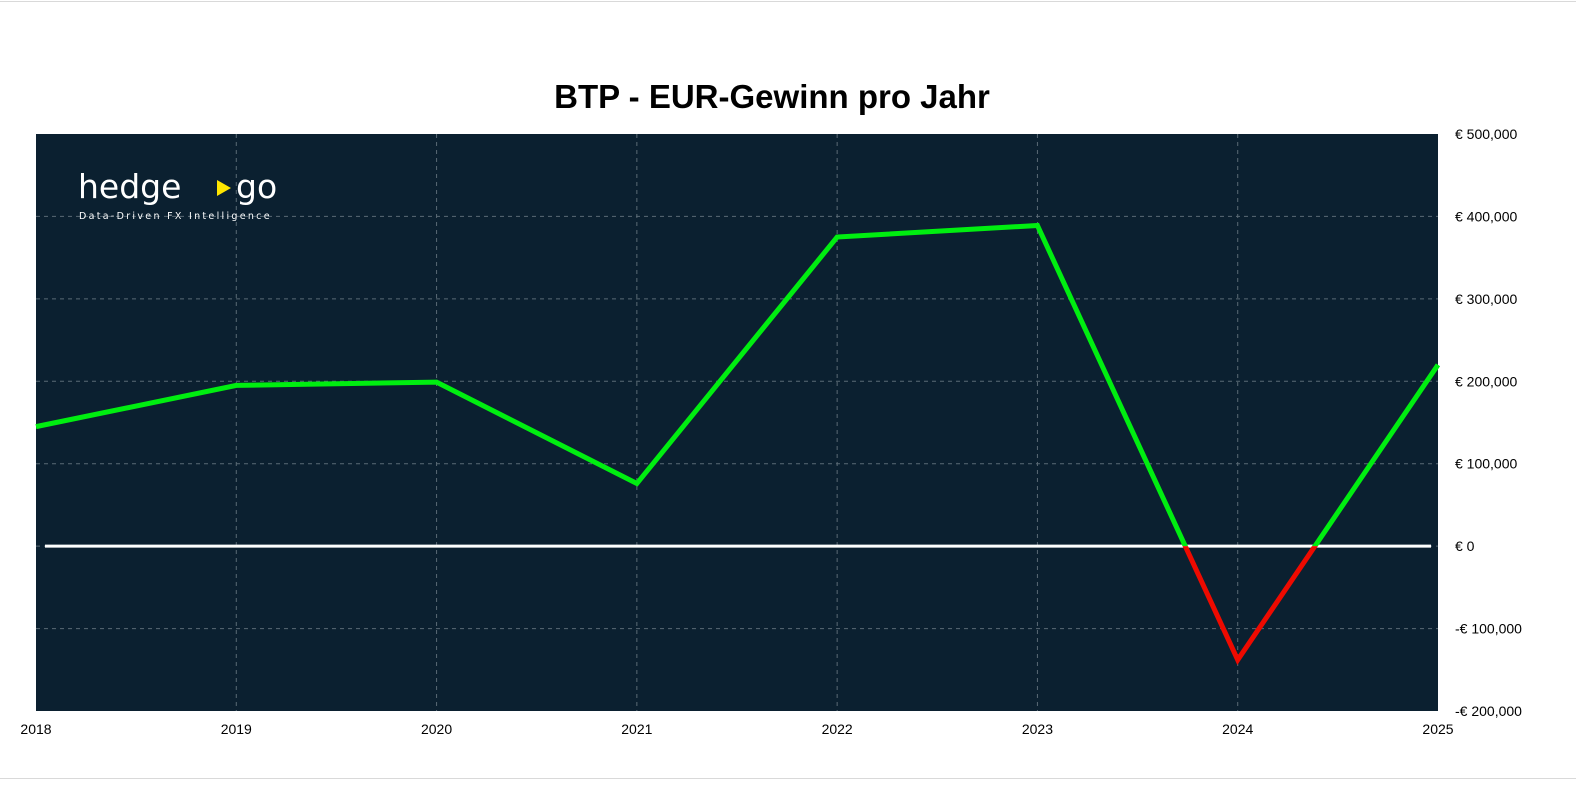 This screenshot has width=1578, height=786. Describe the element at coordinates (224, 188) in the screenshot. I see `play-arrow-icon` at that location.